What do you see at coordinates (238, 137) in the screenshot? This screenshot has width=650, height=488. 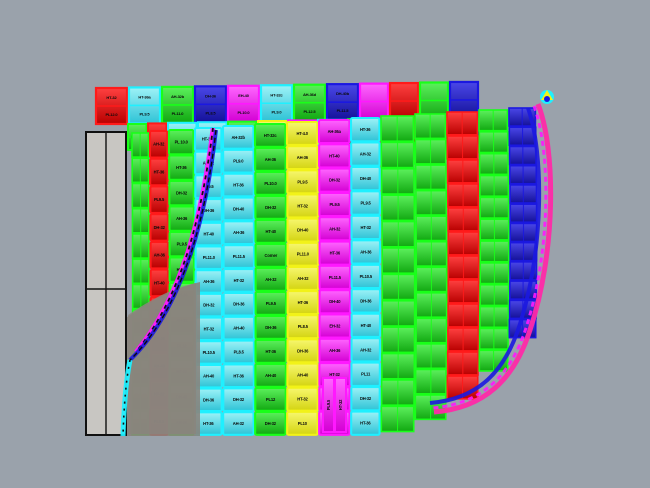 I see `mesh-cell: AH-32b` at bounding box center [238, 137].